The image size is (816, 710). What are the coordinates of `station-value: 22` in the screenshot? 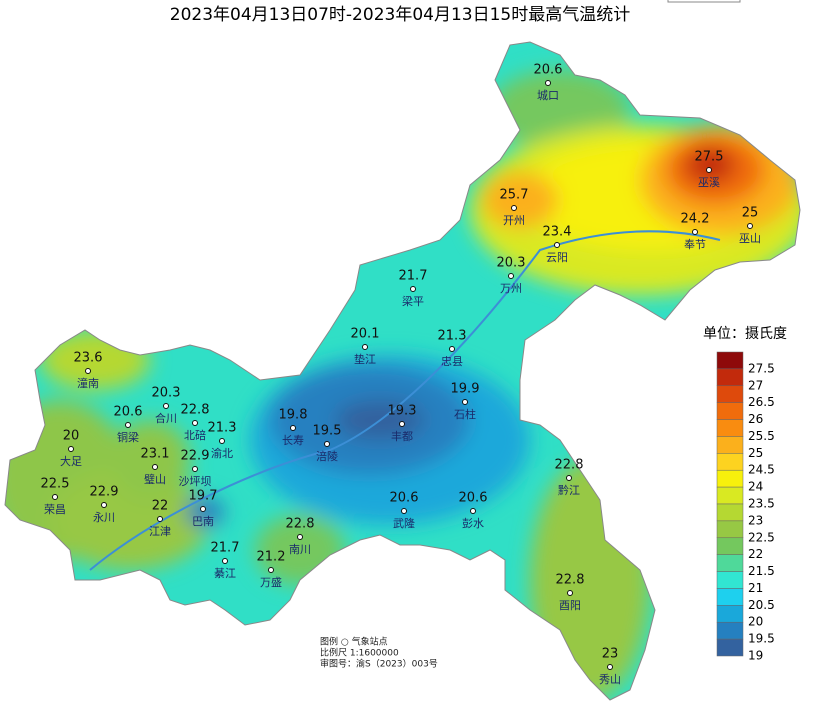 It's located at (160, 506).